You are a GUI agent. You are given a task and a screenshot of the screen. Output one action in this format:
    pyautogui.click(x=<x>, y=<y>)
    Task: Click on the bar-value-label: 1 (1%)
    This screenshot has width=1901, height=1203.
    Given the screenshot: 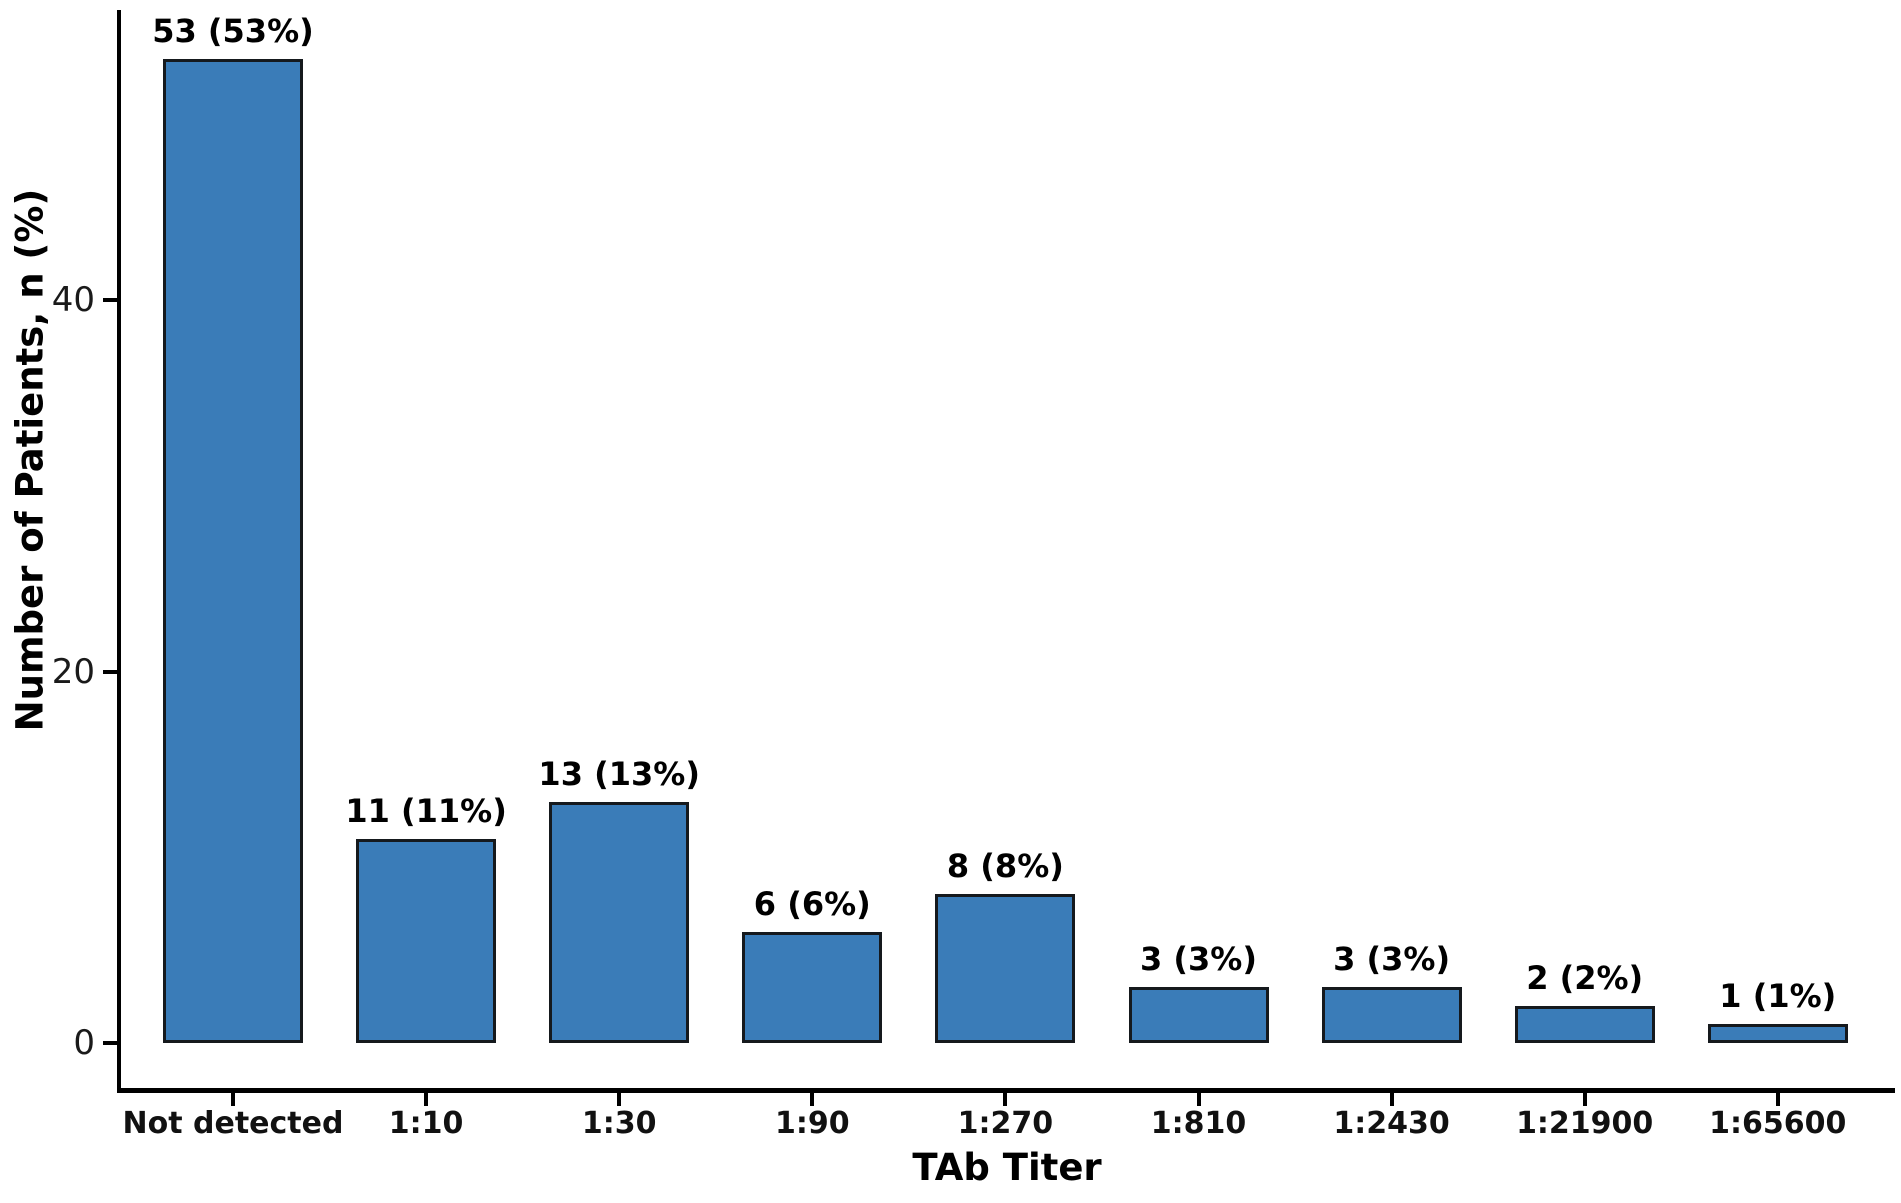 What is the action you would take?
    pyautogui.click(x=1778, y=996)
    